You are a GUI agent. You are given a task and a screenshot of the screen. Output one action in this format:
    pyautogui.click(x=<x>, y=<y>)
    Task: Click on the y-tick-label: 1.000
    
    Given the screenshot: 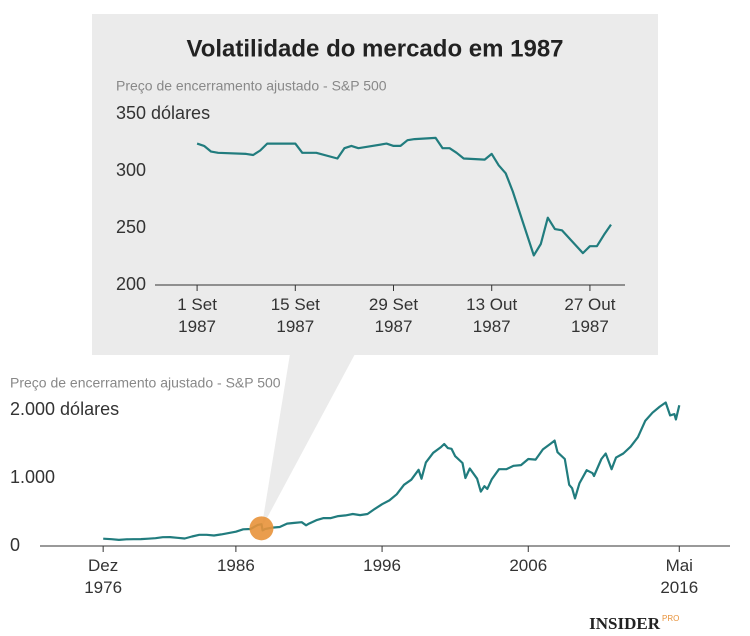 What is the action you would take?
    pyautogui.click(x=32, y=477)
    